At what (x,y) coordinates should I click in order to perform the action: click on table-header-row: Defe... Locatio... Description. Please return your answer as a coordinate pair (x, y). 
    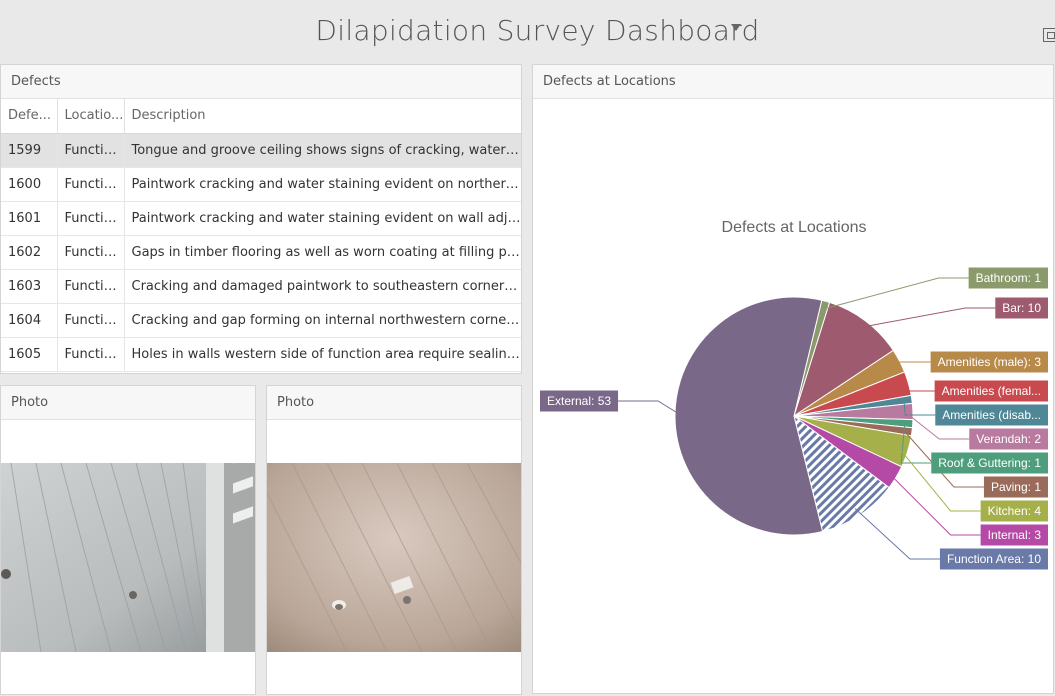
    Looking at the image, I should click on (261, 116).